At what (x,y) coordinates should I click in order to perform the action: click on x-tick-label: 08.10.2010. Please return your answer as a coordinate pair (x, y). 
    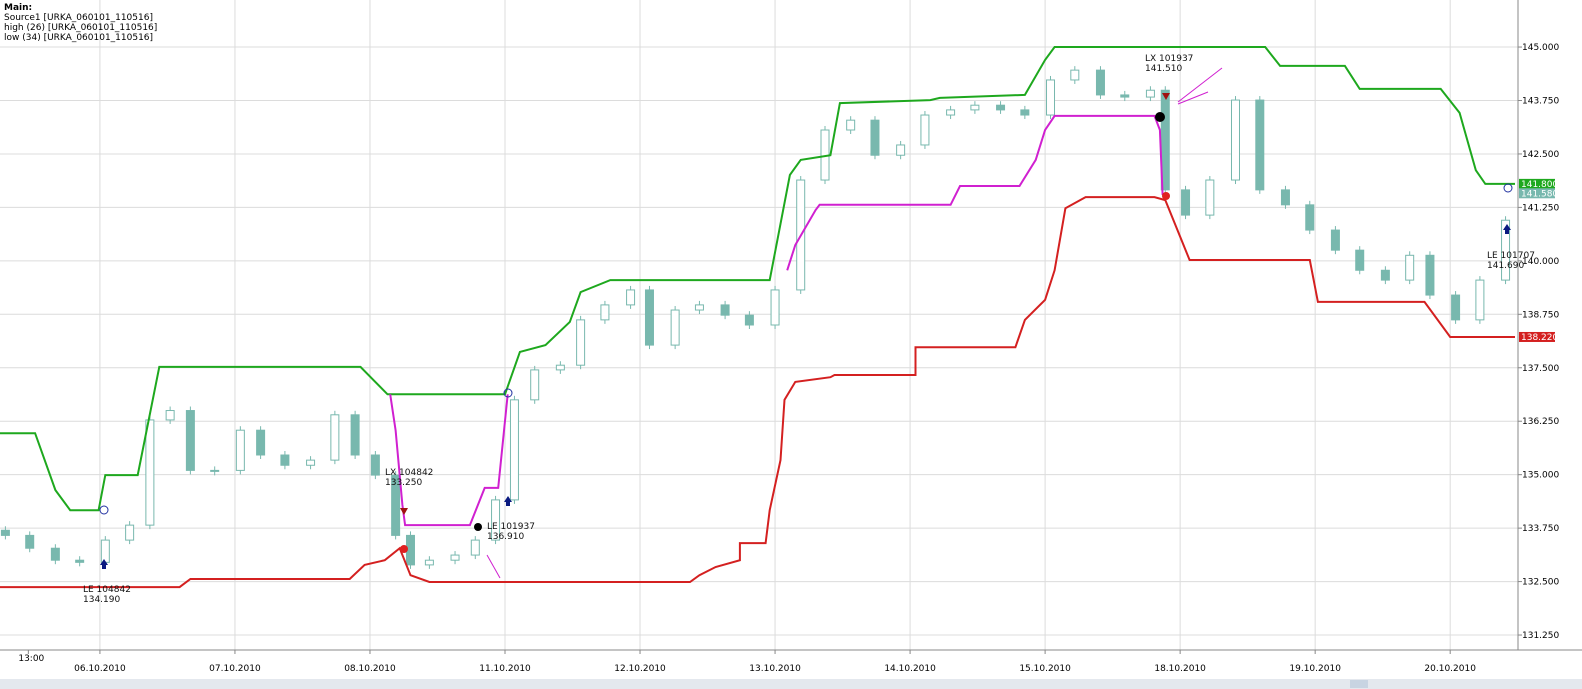
    Looking at the image, I should click on (370, 669).